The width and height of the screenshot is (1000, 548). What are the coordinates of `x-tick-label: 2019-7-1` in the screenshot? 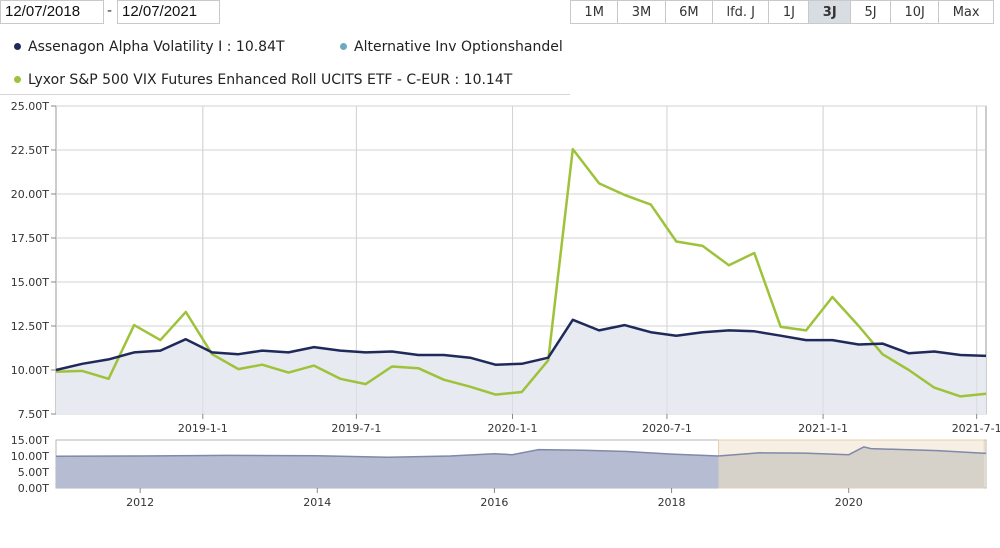 It's located at (356, 428).